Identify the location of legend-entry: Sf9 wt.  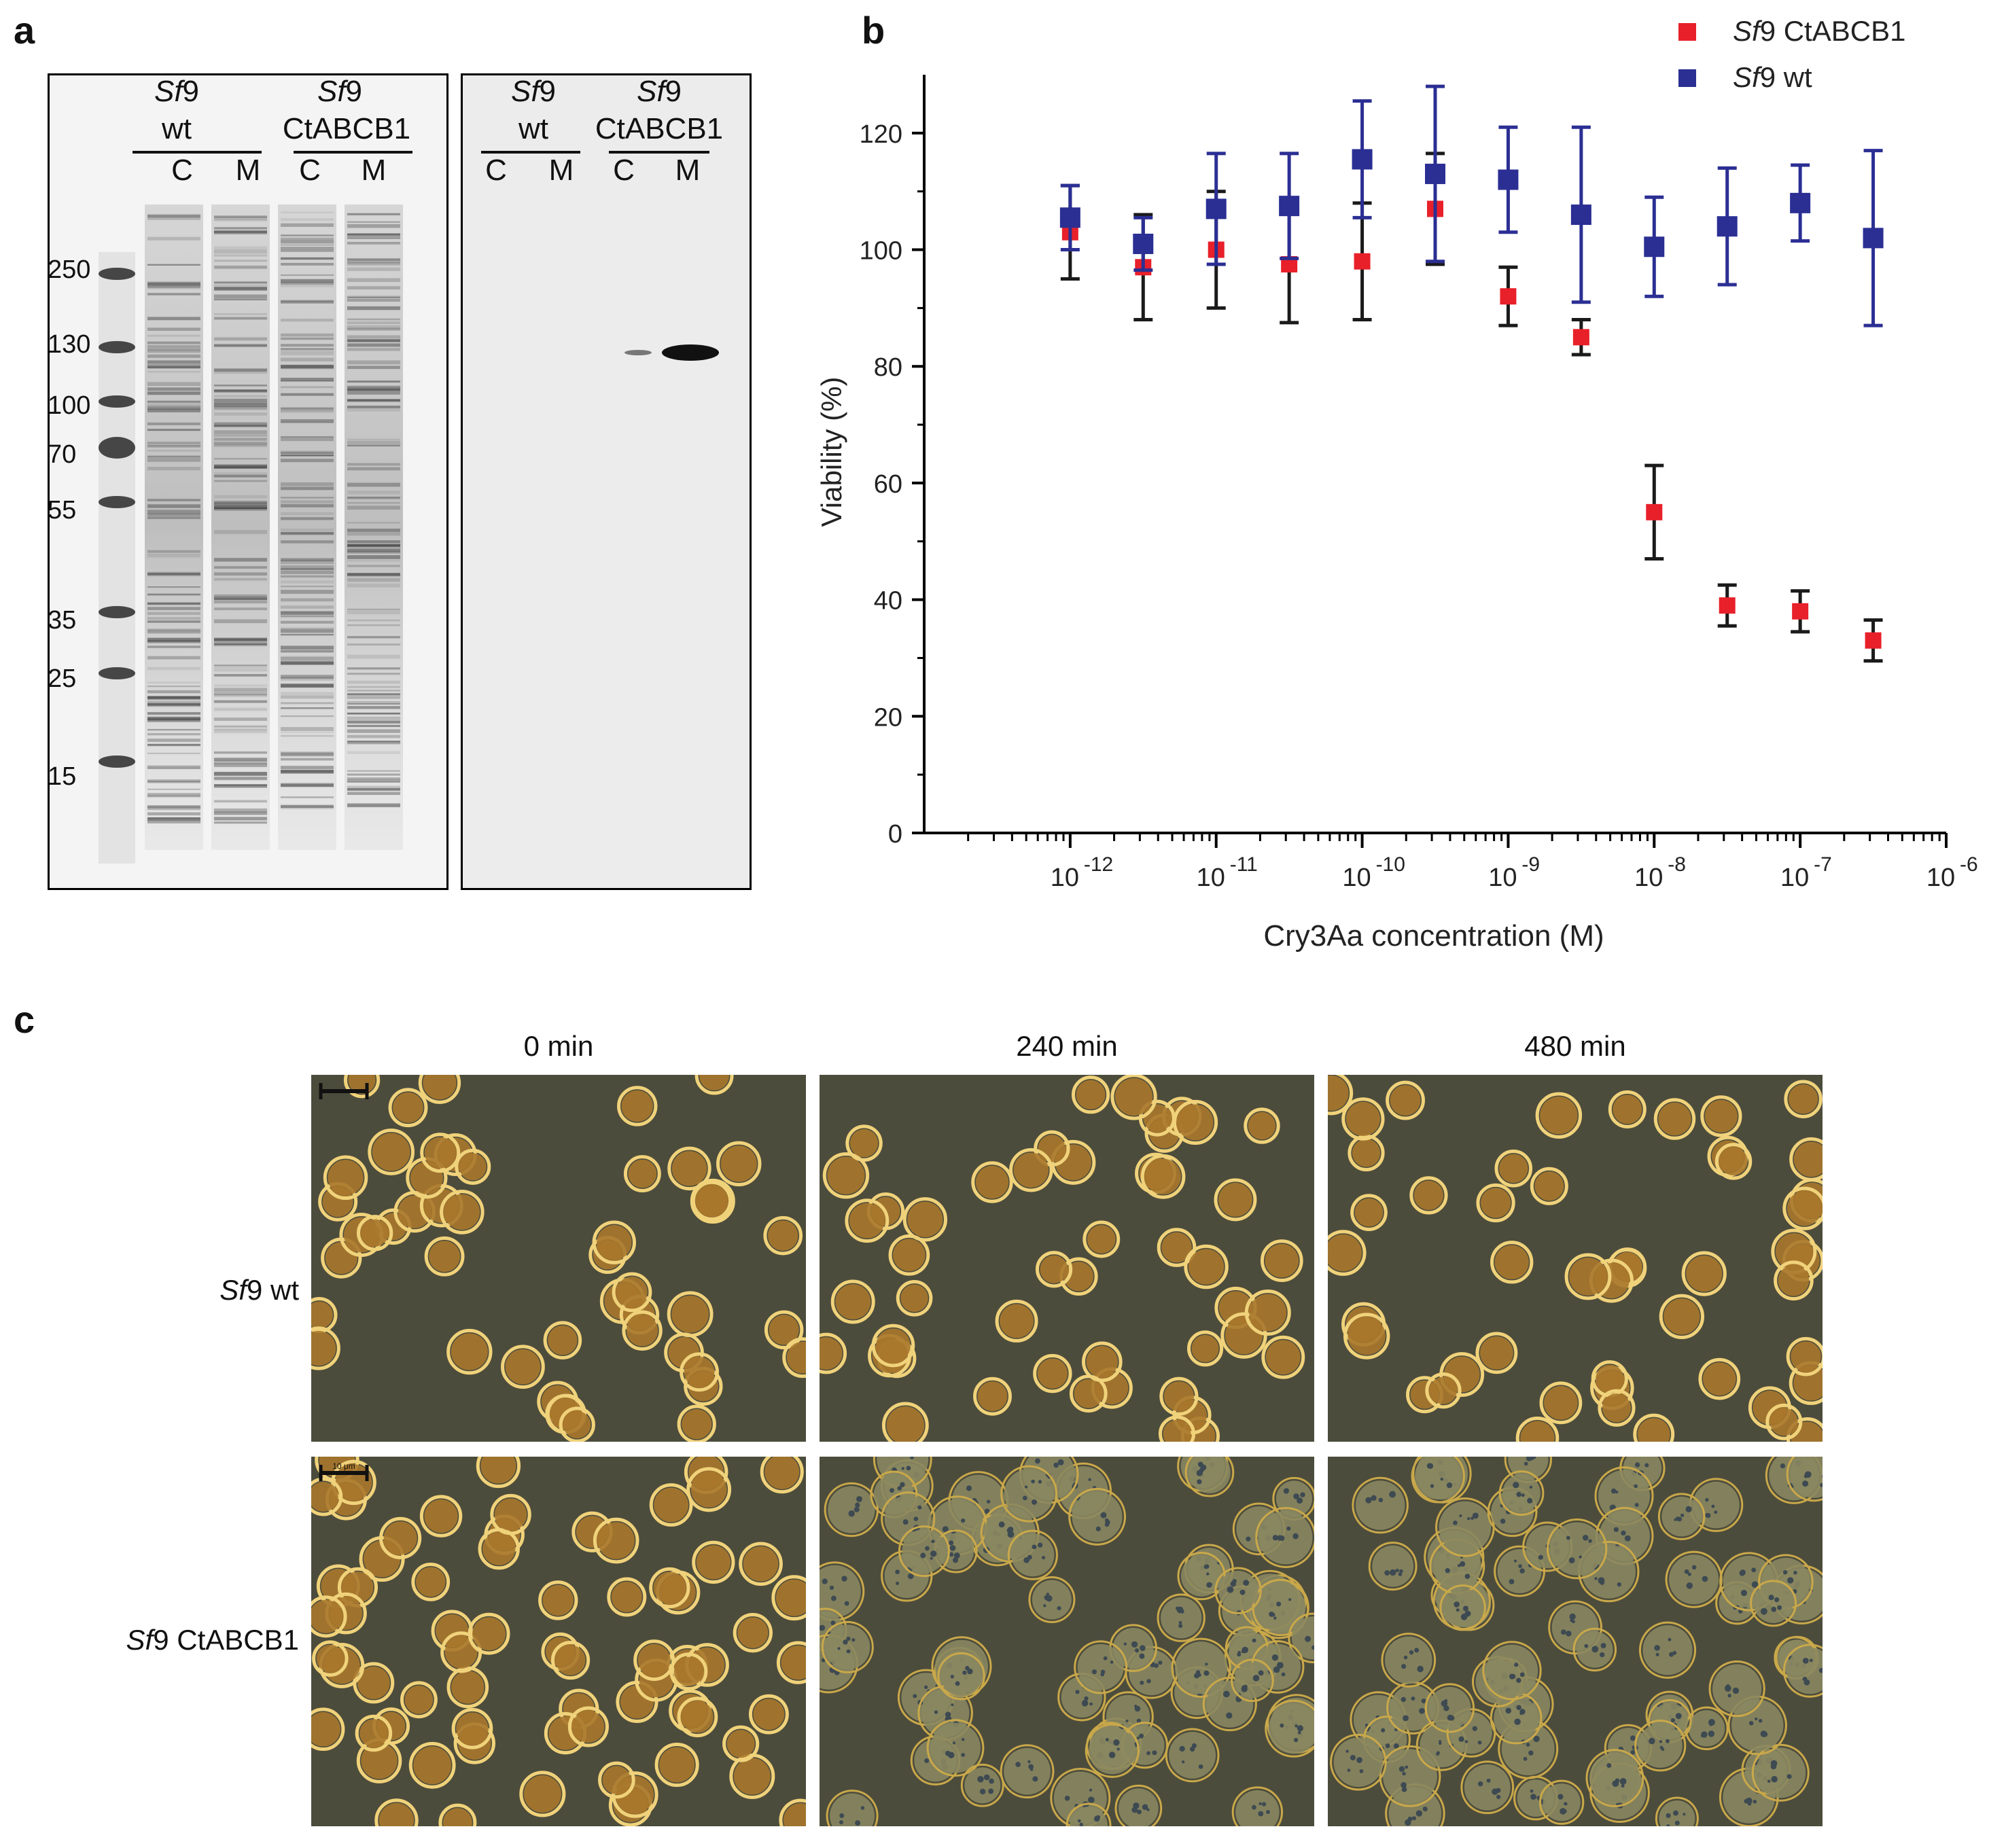
(1773, 77).